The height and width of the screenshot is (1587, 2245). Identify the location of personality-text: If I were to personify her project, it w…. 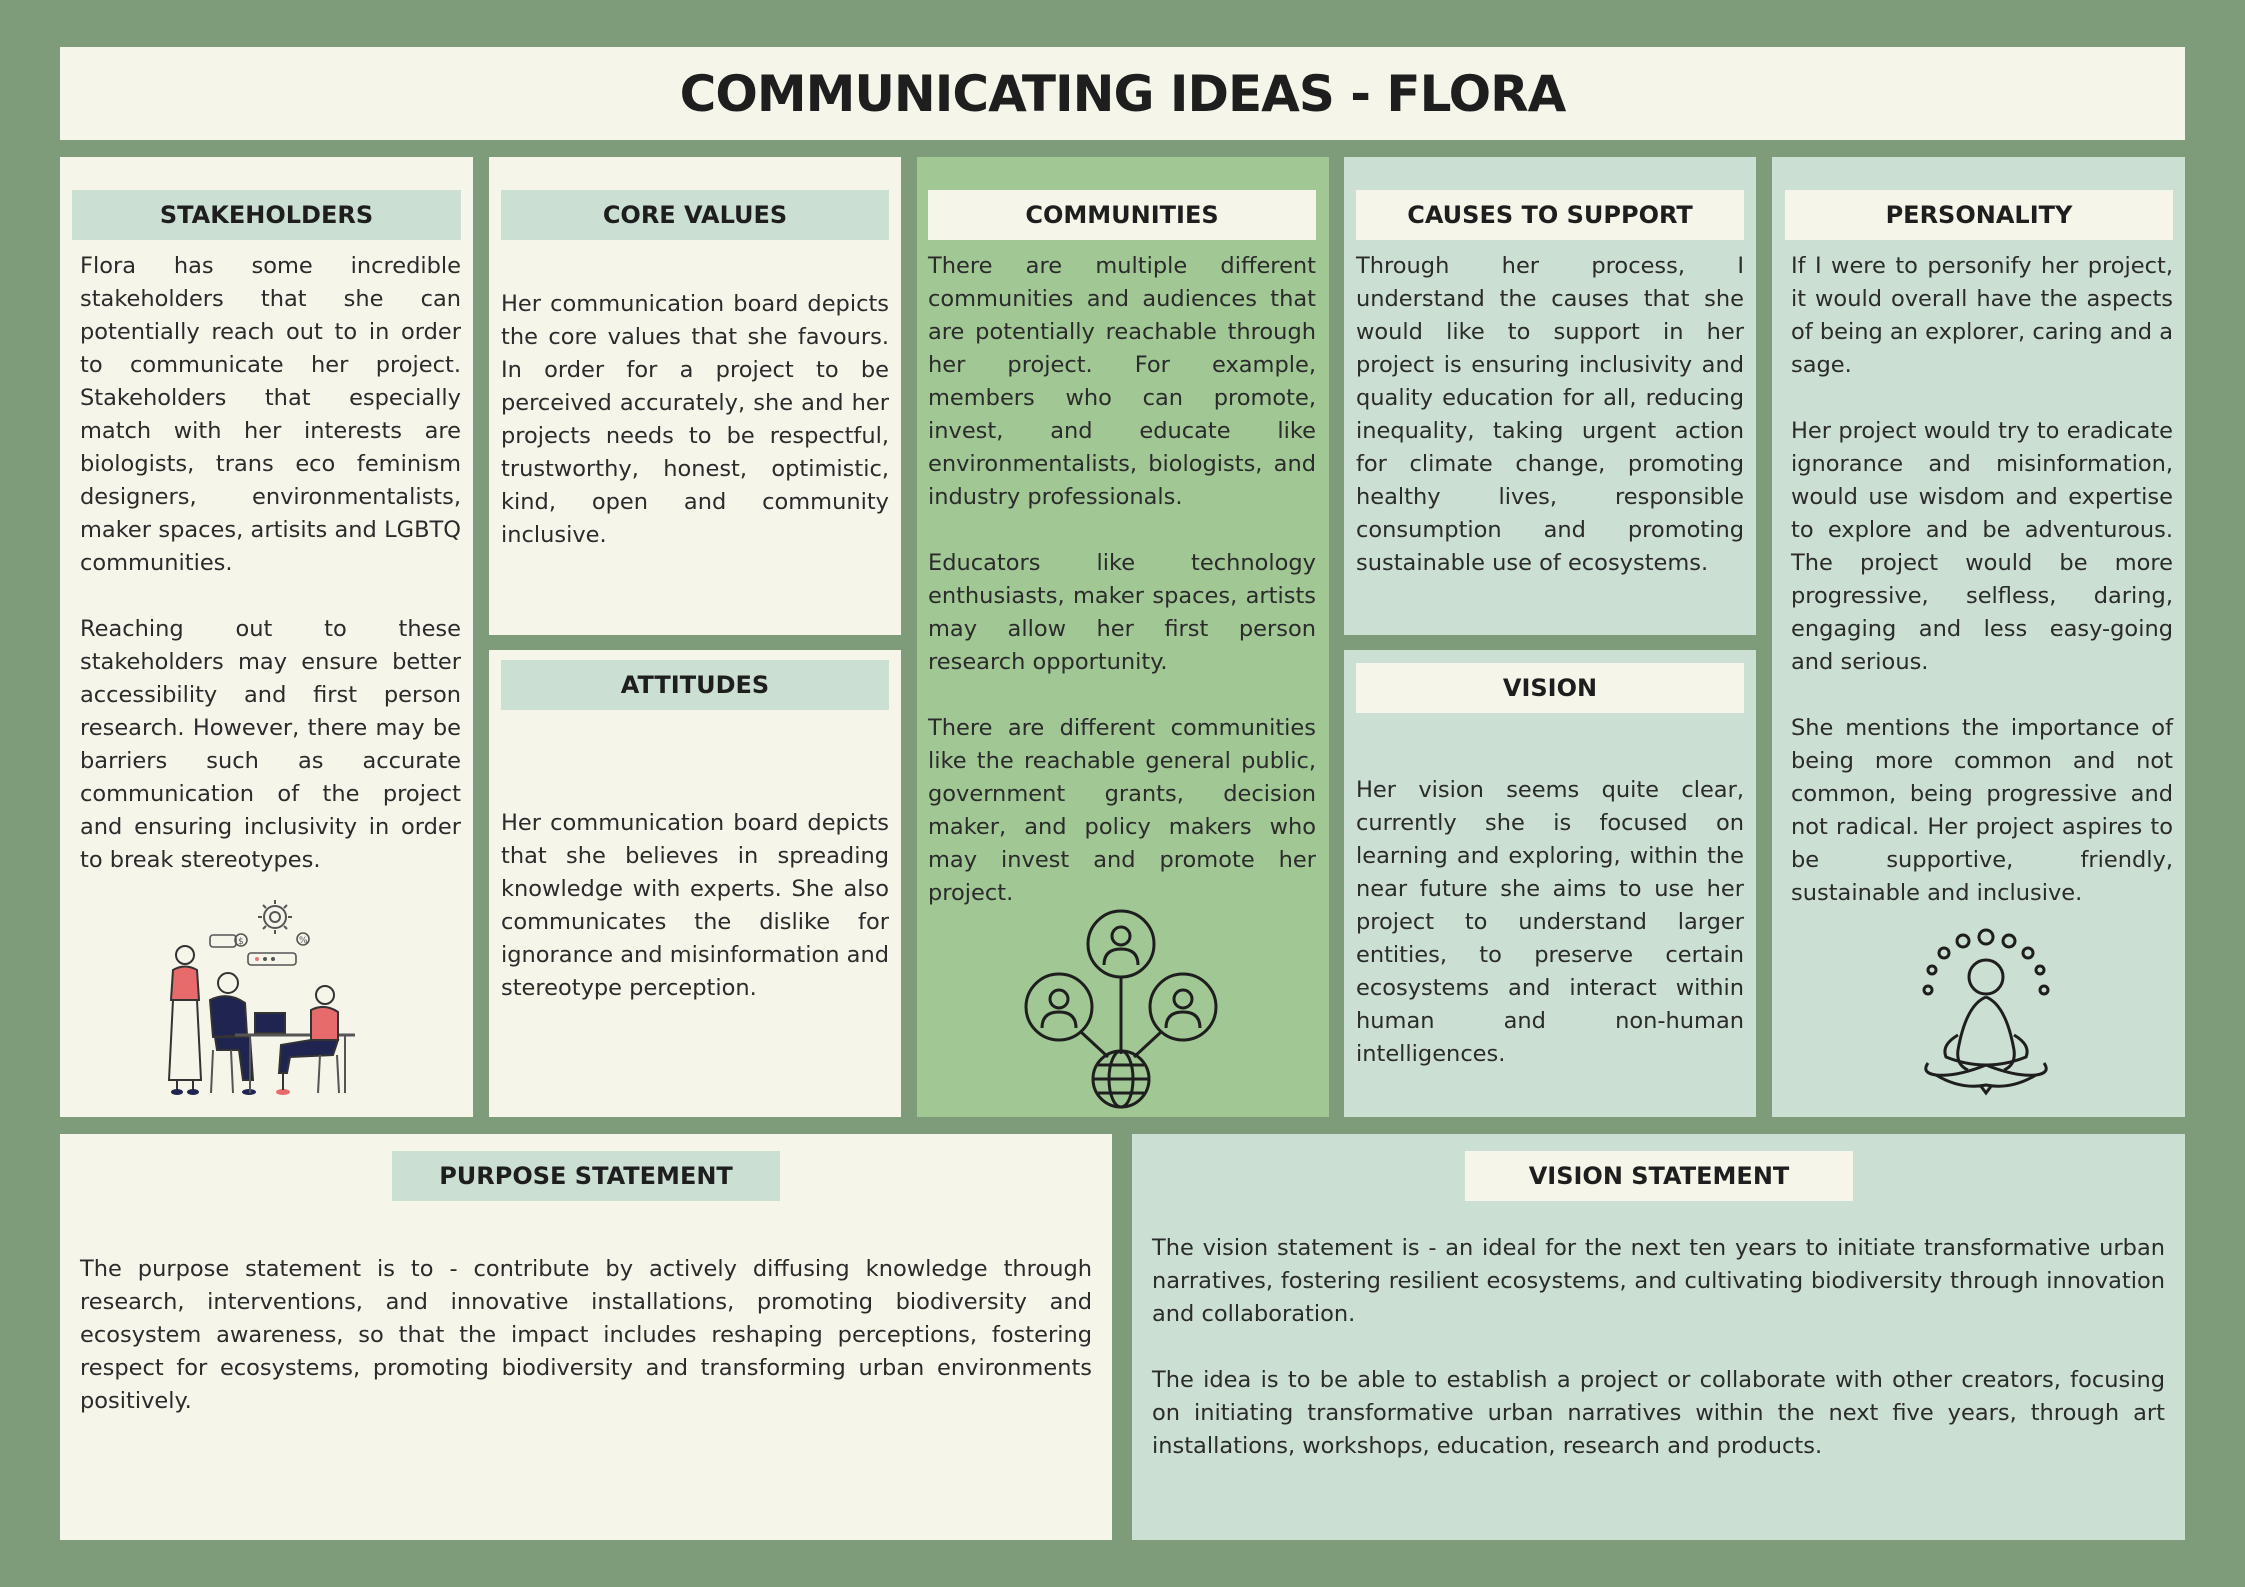
(1982, 579).